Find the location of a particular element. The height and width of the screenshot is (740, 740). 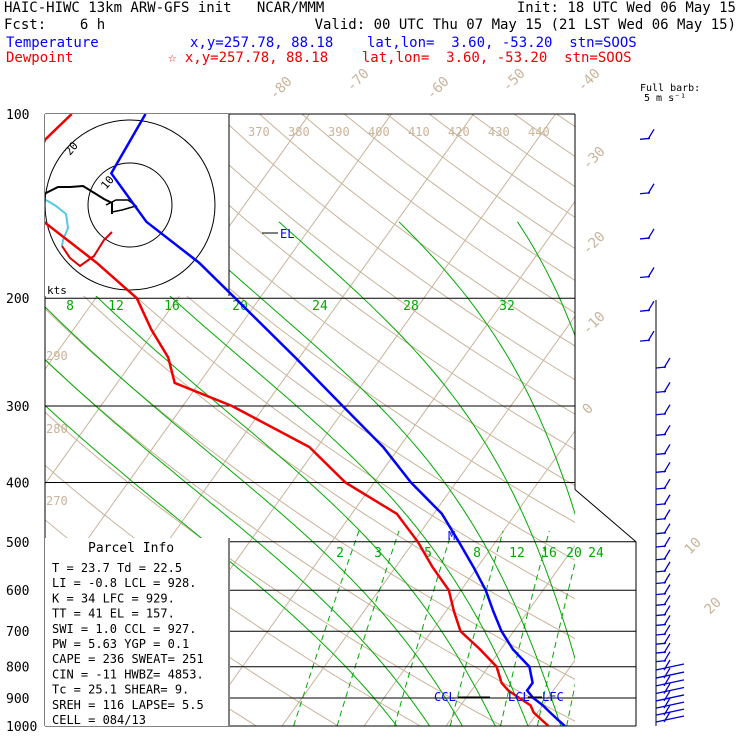

barb-legend-line1: Full barb: is located at coordinates (670, 88).